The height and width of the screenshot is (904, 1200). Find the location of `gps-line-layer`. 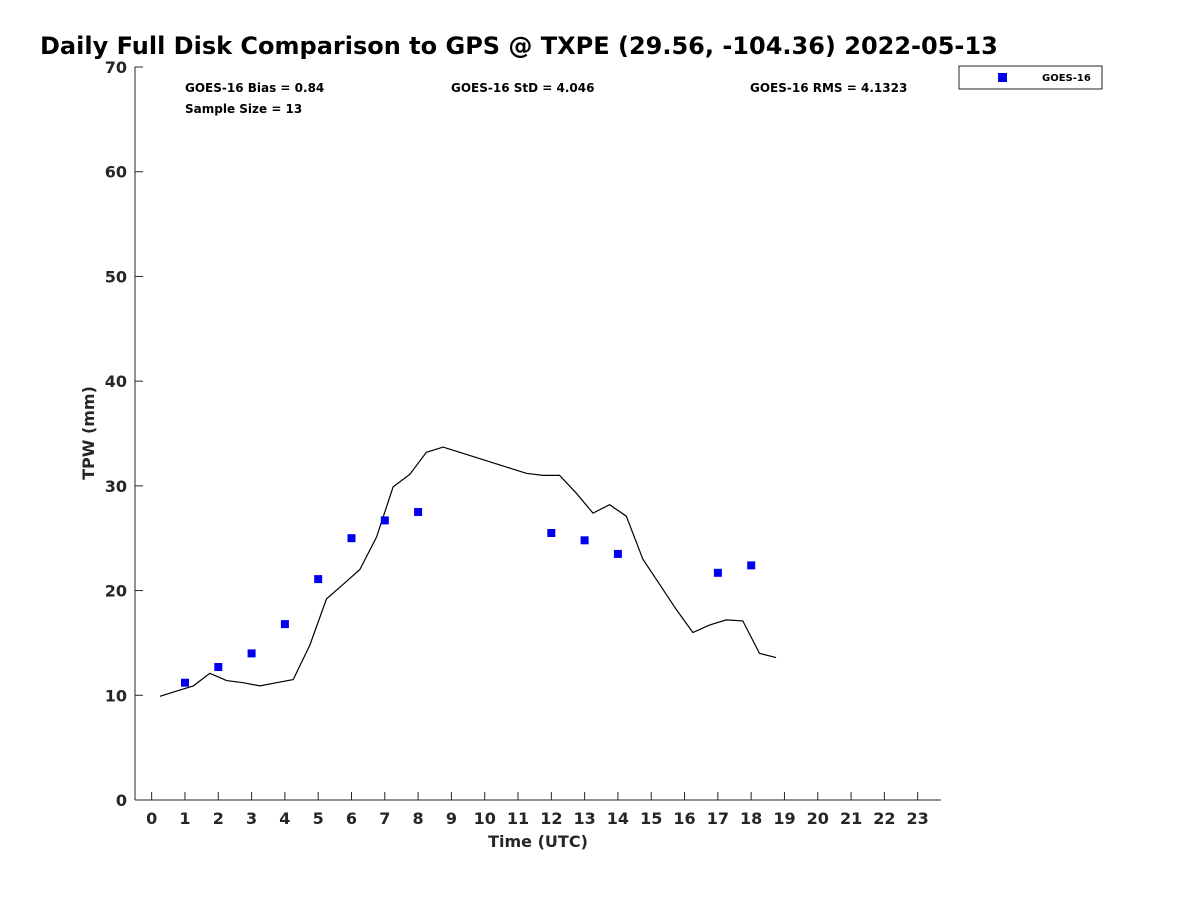

gps-line-layer is located at coordinates (468, 571).